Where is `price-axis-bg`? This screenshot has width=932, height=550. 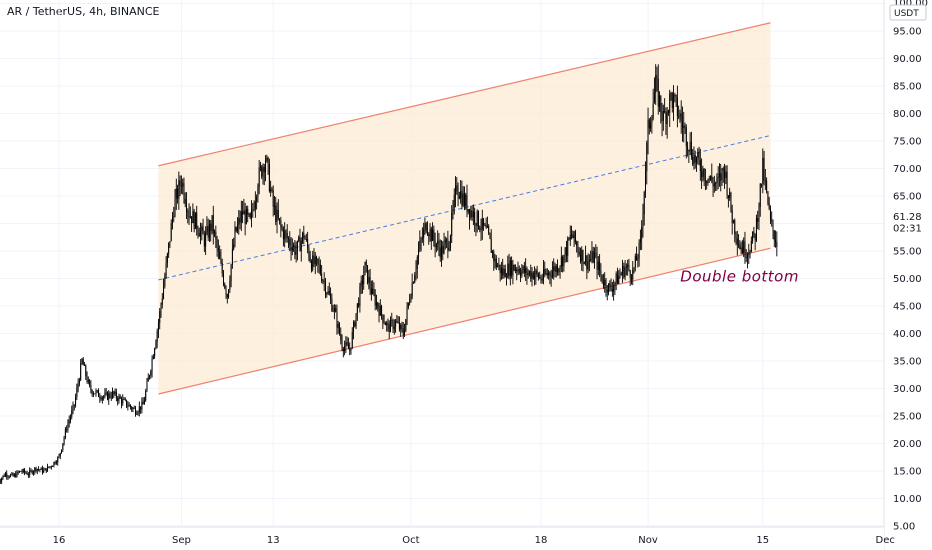 price-axis-bg is located at coordinates (908, 275).